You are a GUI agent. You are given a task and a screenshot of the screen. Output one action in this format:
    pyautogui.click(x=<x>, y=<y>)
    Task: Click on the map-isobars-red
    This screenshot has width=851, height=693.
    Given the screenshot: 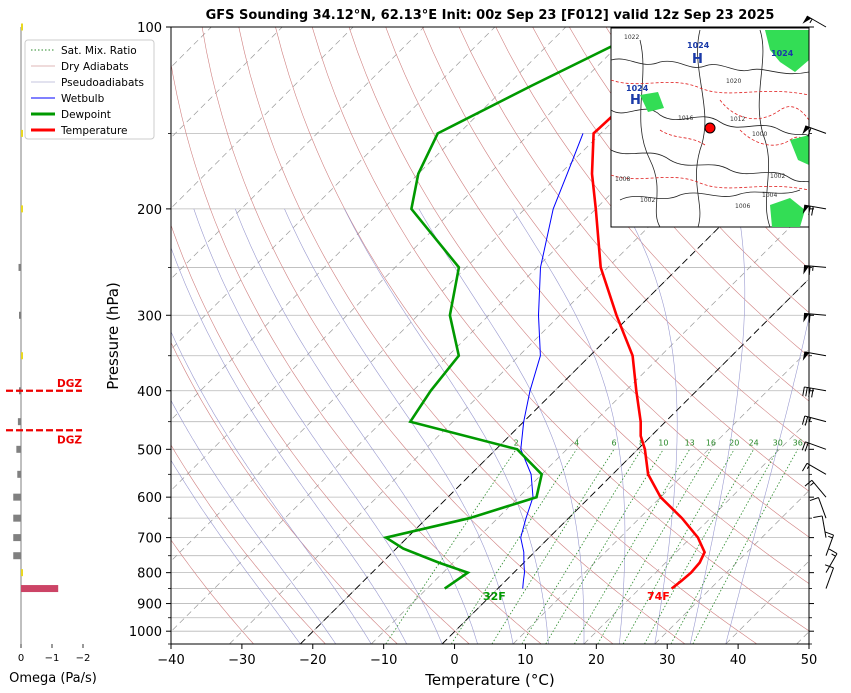 What is the action you would take?
    pyautogui.click(x=710, y=135)
    